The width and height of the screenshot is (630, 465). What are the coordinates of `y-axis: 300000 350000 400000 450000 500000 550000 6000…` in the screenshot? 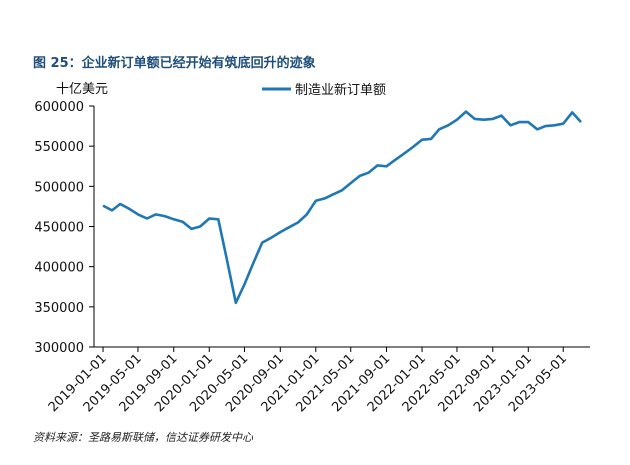 It's located at (64, 228).